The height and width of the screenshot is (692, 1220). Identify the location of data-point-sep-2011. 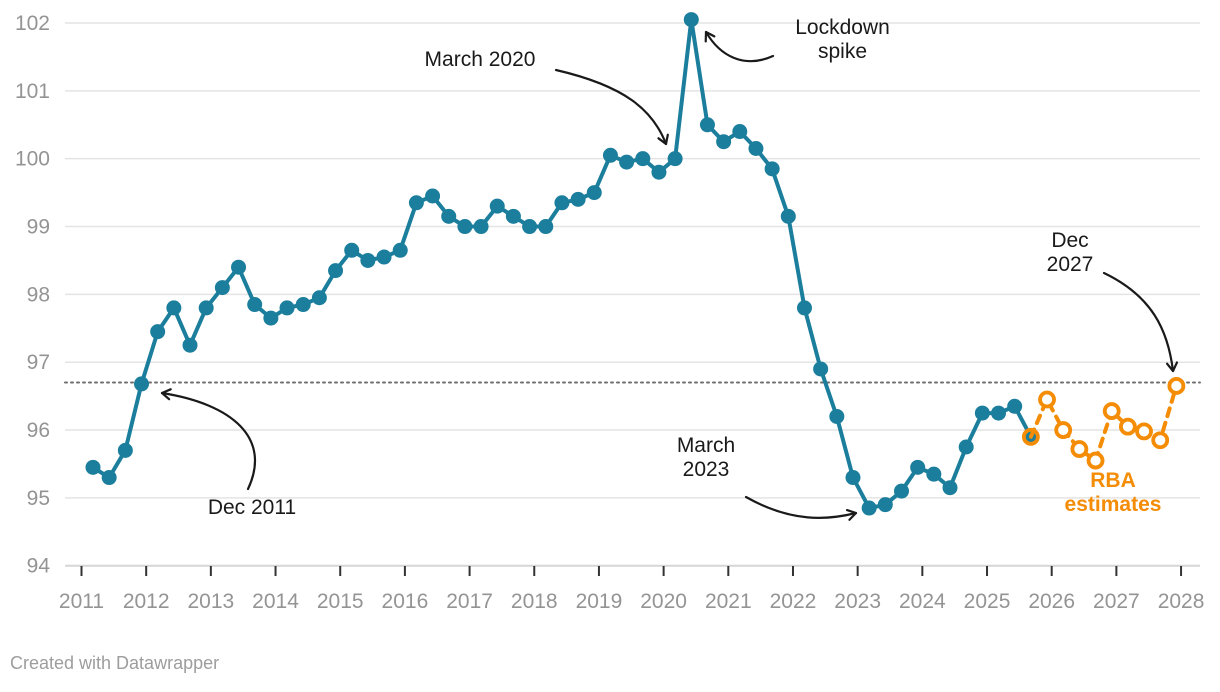
(125, 450).